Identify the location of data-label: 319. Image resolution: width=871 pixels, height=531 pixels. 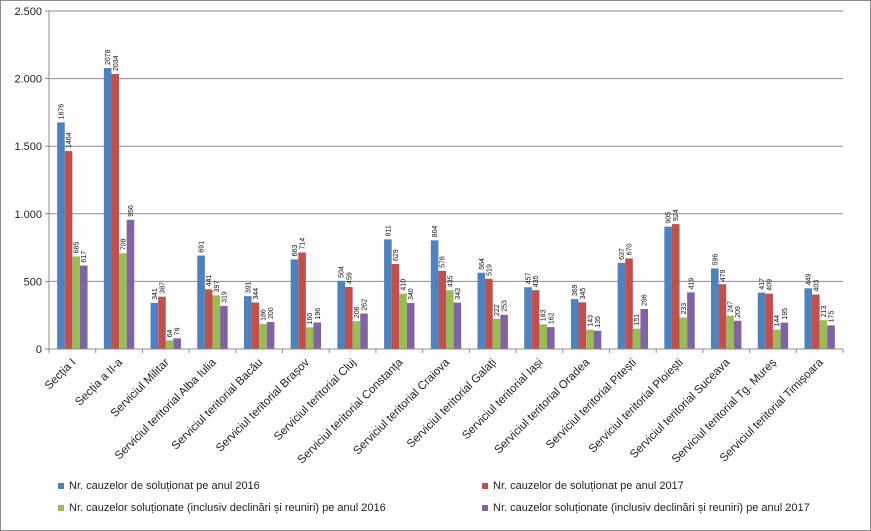
(224, 297).